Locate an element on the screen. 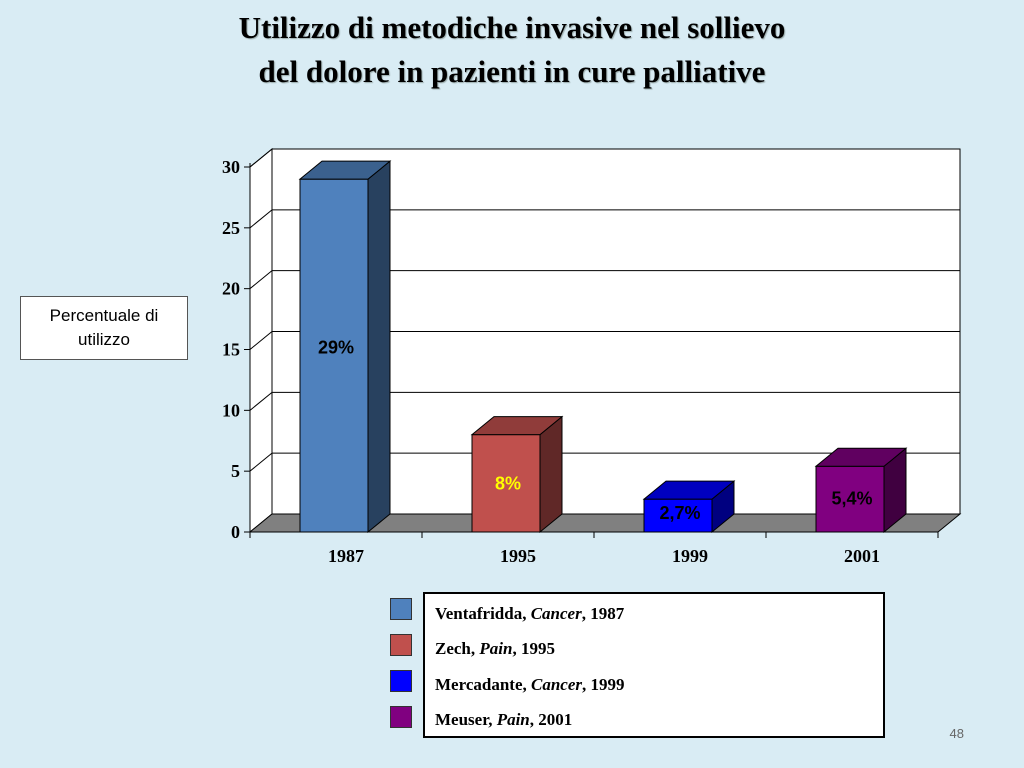  legend-item-meuser: Meuser, Pain, 2001 is located at coordinates (503, 720).